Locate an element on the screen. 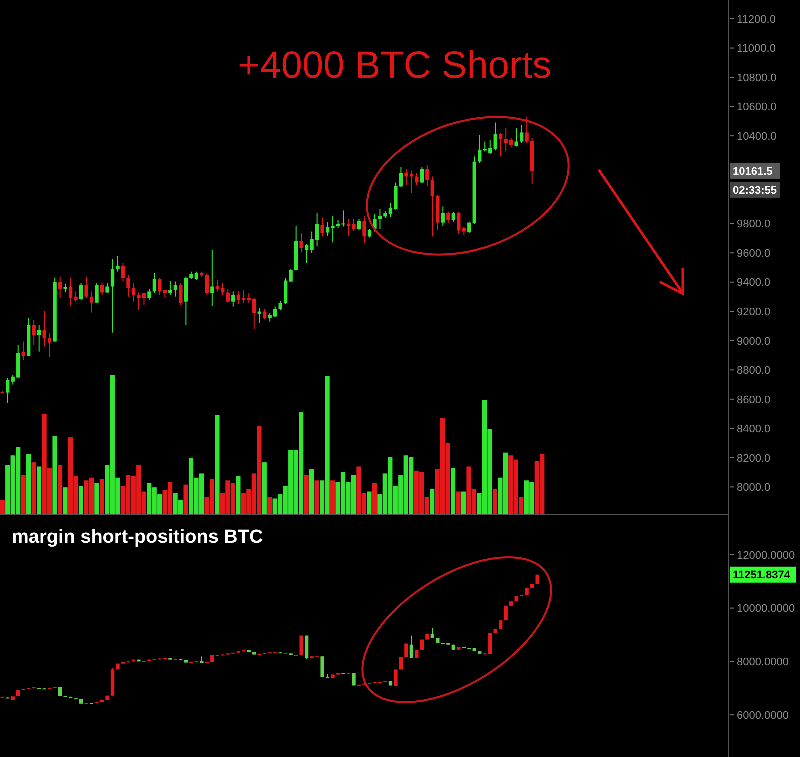 This screenshot has height=757, width=800. y-tick-label: 6000.0000 is located at coordinates (763, 716).